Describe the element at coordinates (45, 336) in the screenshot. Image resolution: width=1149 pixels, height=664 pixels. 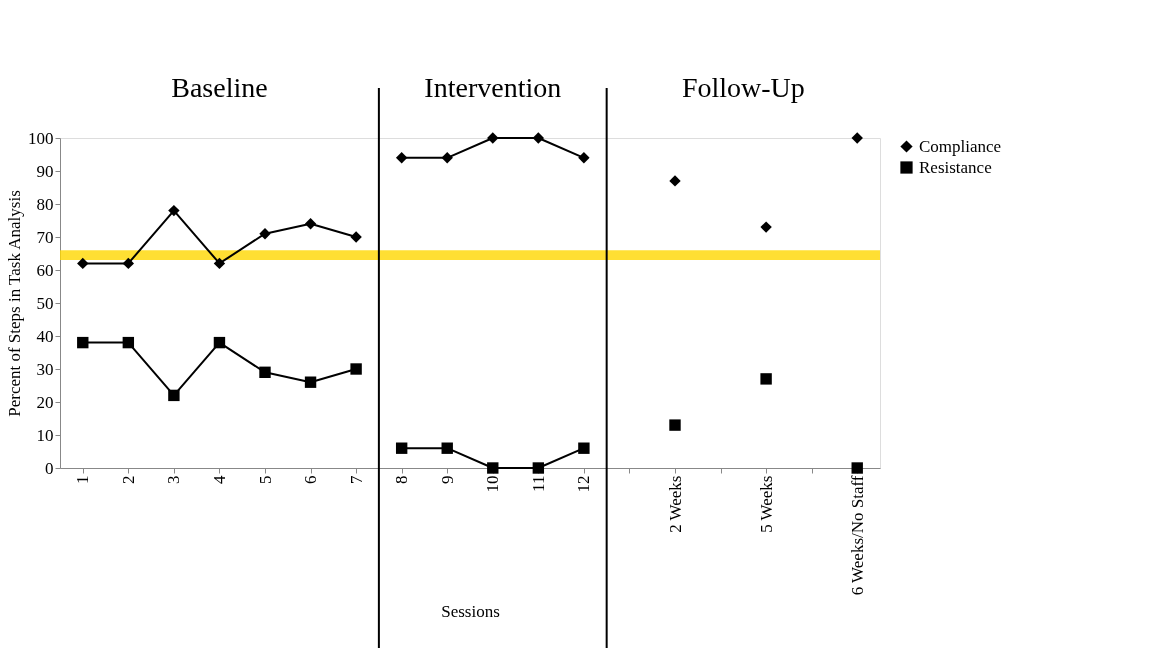
I see `y-tick-label: 40` at that location.